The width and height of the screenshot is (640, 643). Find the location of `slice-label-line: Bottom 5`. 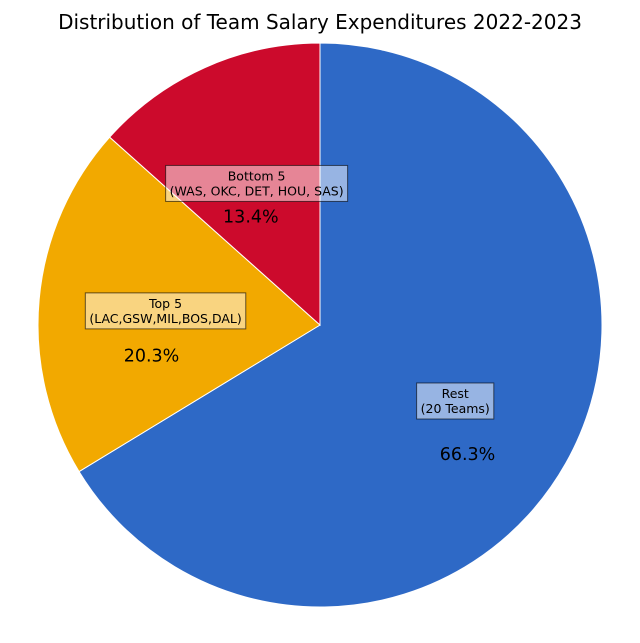

slice-label-line: Bottom 5 is located at coordinates (257, 175).